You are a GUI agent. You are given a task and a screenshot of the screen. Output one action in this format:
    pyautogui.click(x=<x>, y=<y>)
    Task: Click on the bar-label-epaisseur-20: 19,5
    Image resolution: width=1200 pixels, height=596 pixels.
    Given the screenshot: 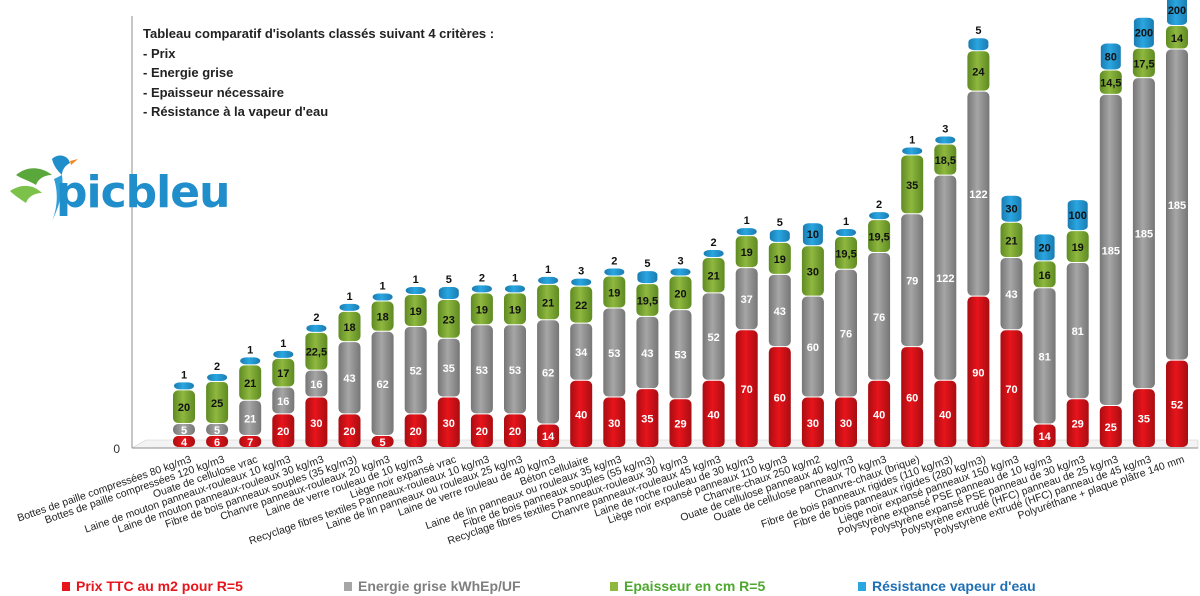 What is the action you would take?
    pyautogui.click(x=845, y=254)
    